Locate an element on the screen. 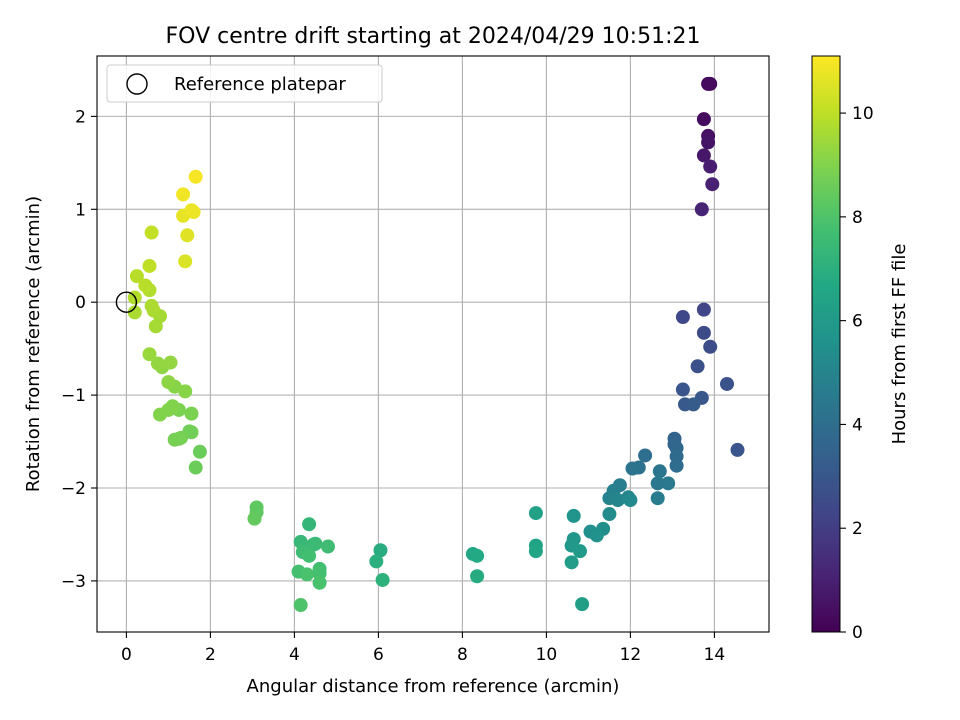  legend-open-circle-icon is located at coordinates (137, 84).